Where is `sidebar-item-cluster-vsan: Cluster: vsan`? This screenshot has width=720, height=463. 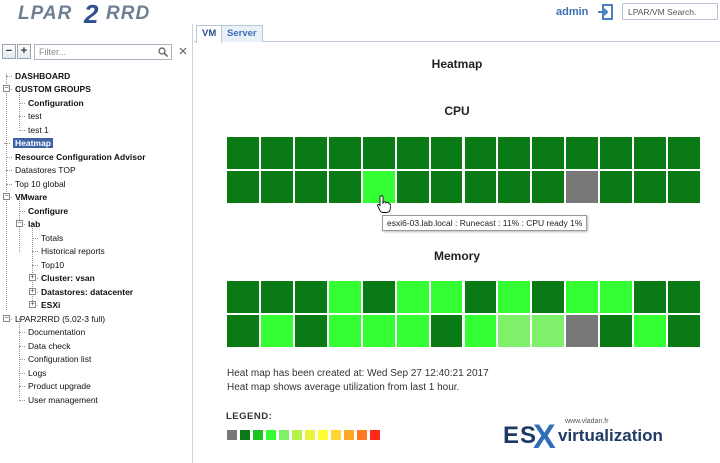 sidebar-item-cluster-vsan: Cluster: vsan is located at coordinates (68, 278).